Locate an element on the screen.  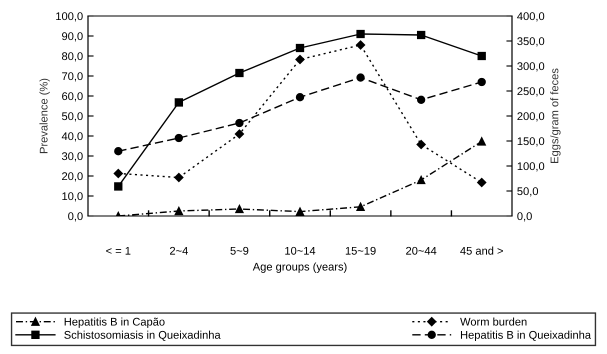
x-tick-label: 20~44 is located at coordinates (421, 250).